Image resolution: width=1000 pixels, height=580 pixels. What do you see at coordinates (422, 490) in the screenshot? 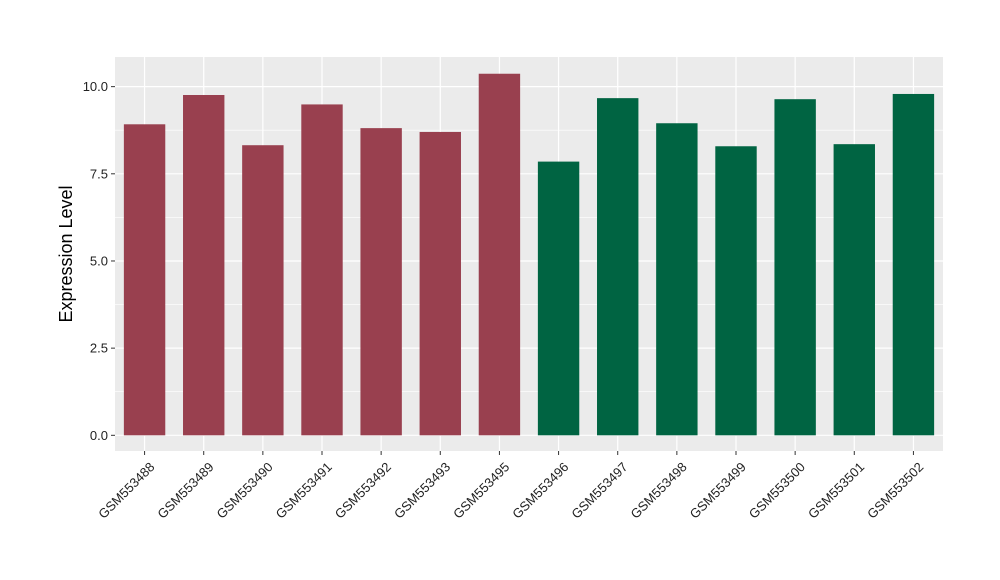
I see `x-tick-label: GSM553493` at bounding box center [422, 490].